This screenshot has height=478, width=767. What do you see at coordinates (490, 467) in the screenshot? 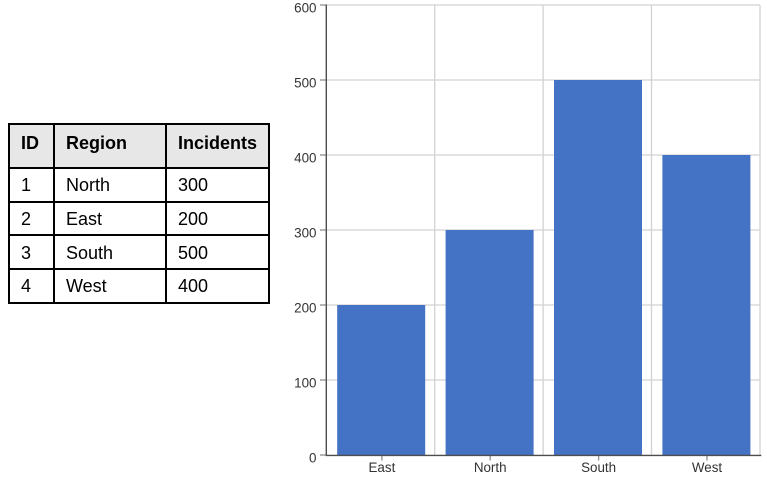
I see `svg-text: North` at bounding box center [490, 467].